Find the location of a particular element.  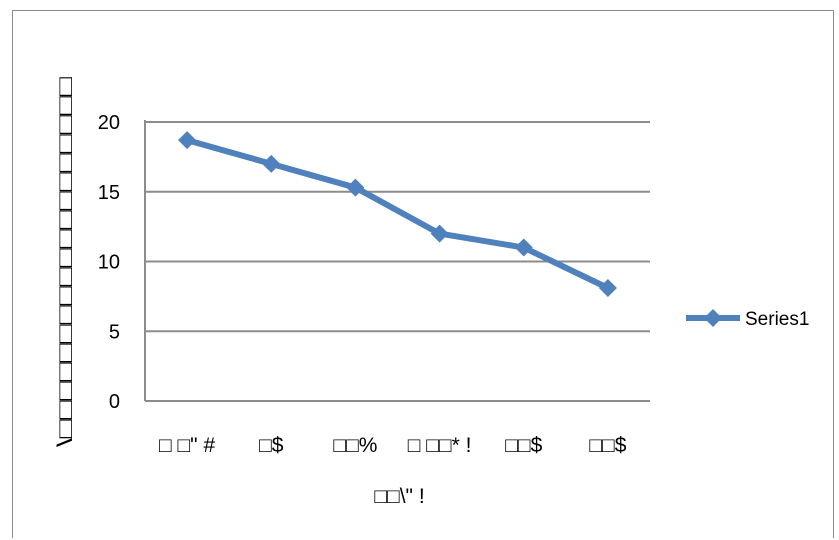

y-tick-labels: 0 5 10 15 20 is located at coordinates (109, 262).